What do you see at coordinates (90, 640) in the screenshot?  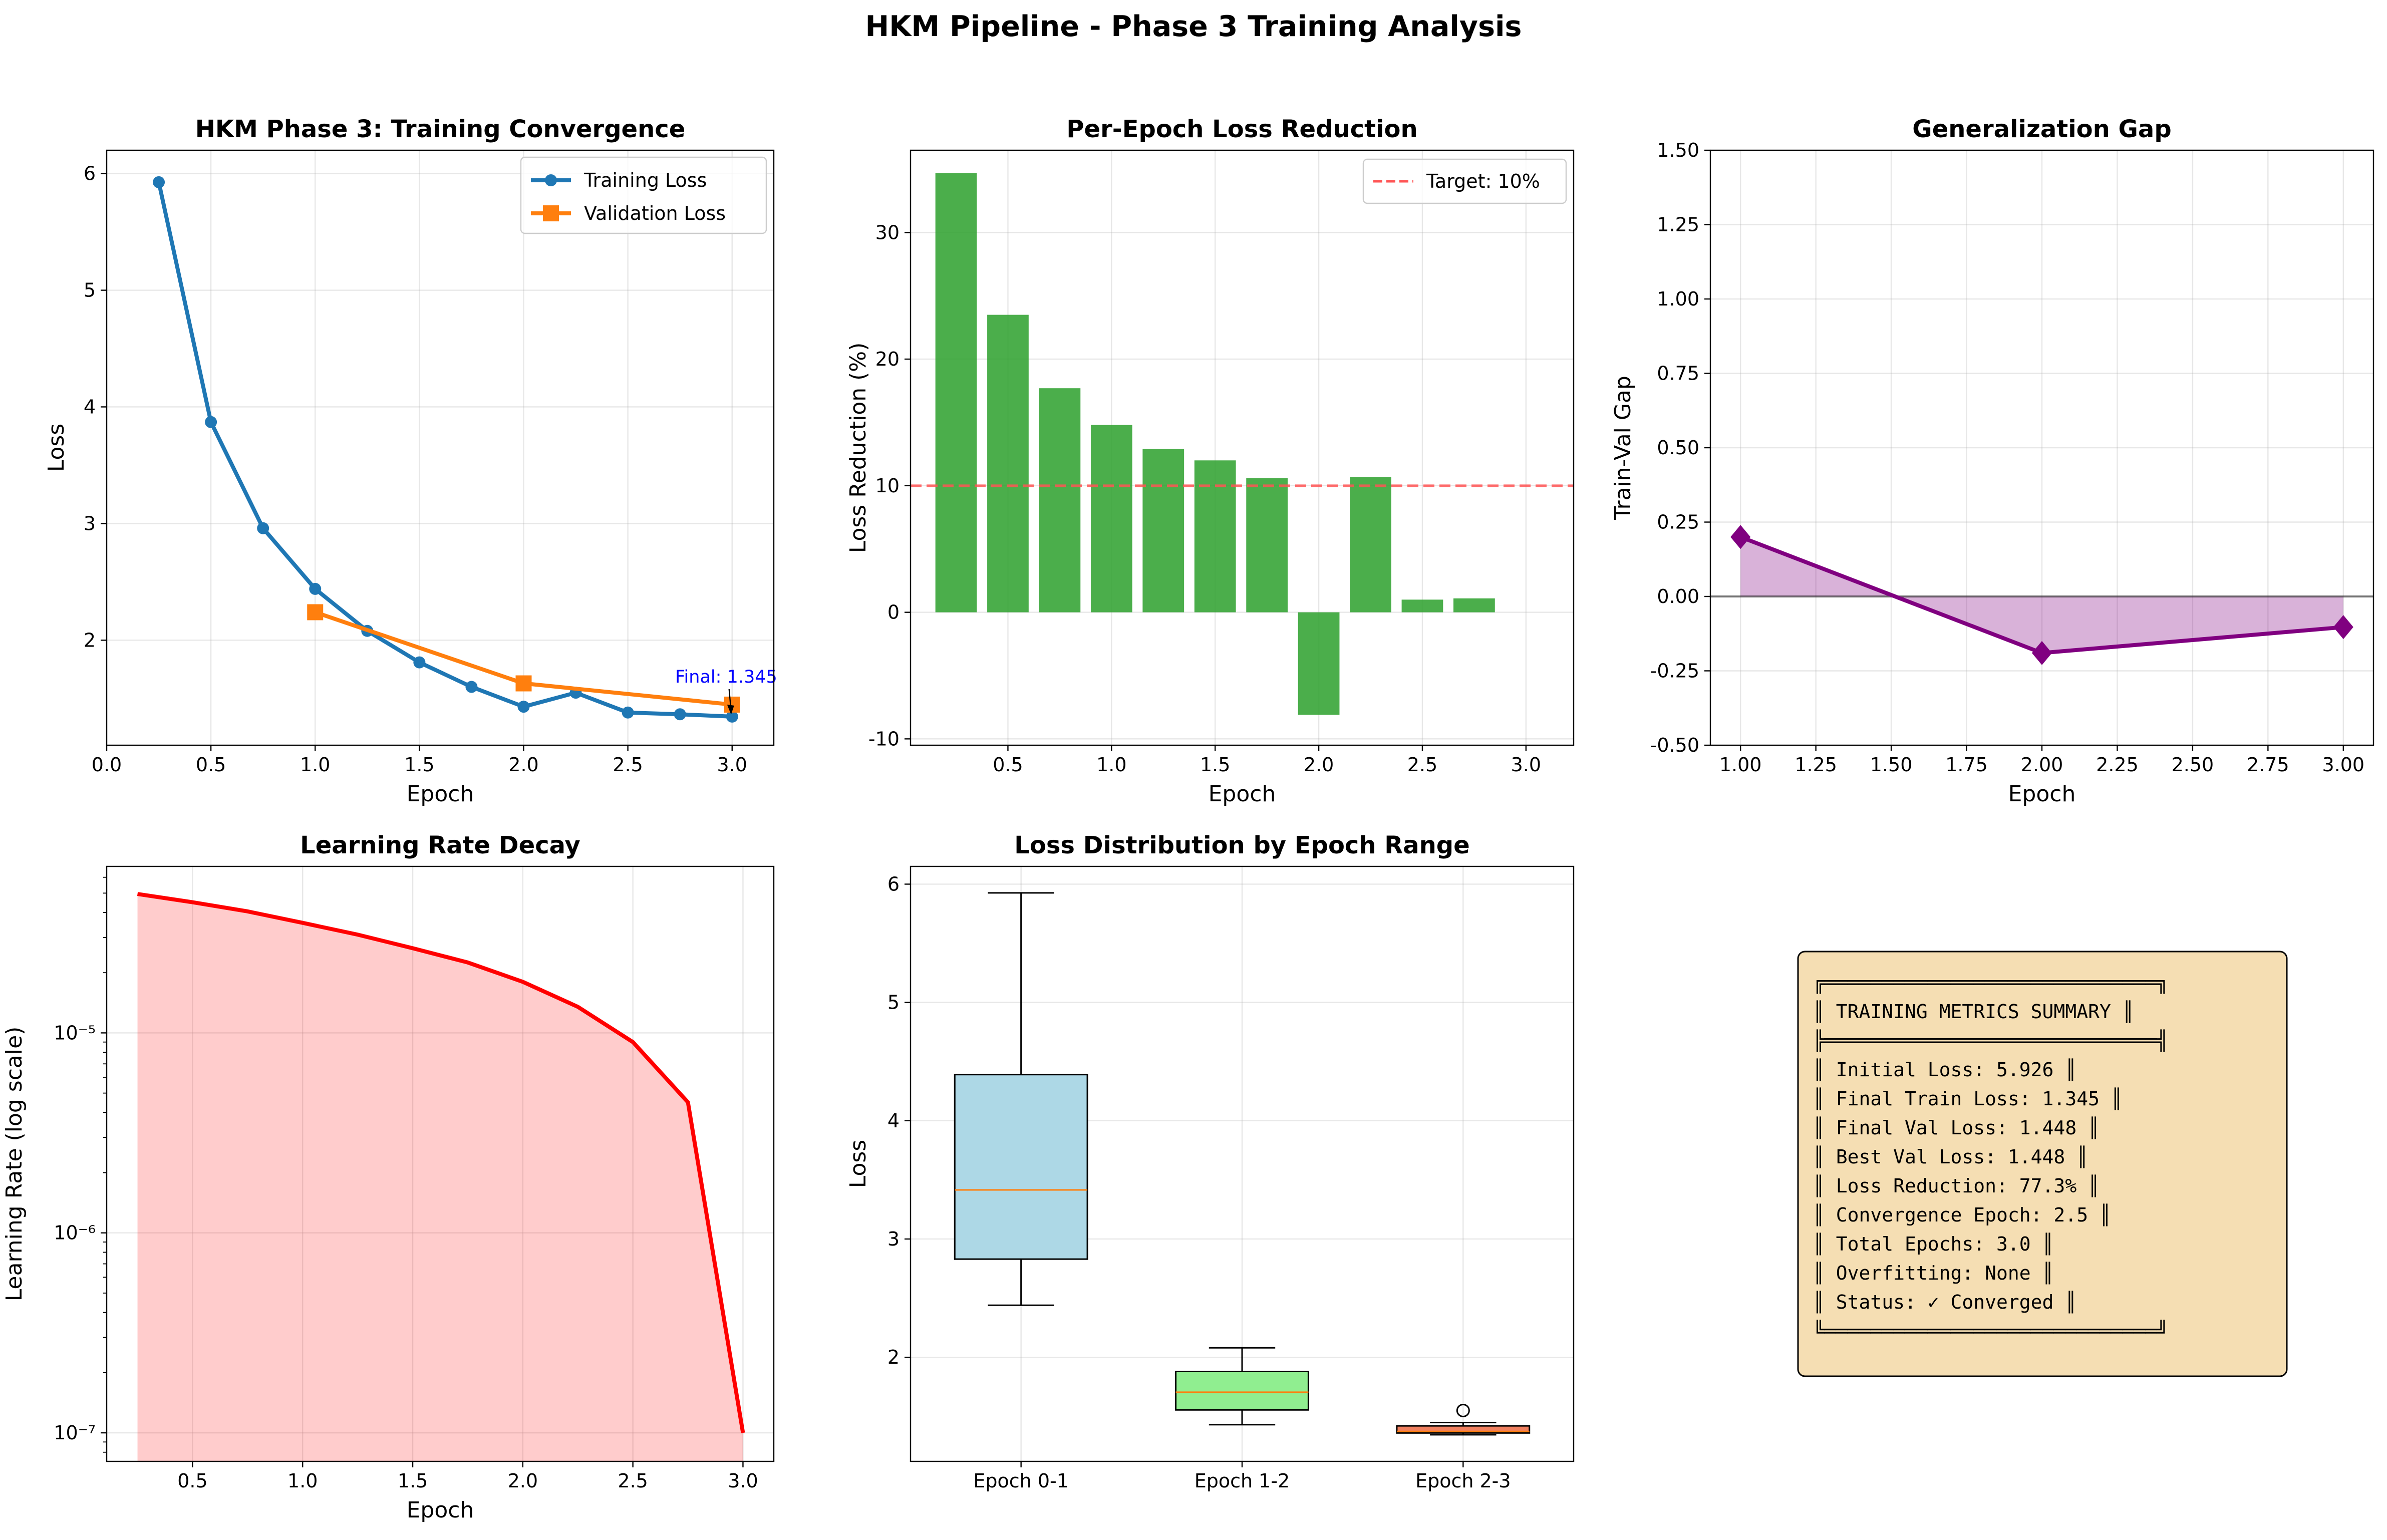 I see `y-tick-label: 2` at bounding box center [90, 640].